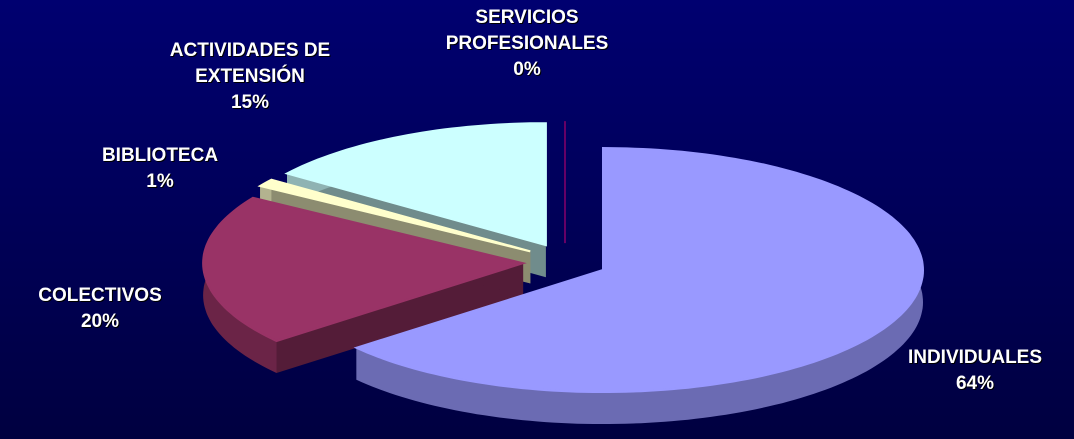  Describe the element at coordinates (974, 371) in the screenshot. I see `slice-label: INDIVIDUALES 64%` at that location.